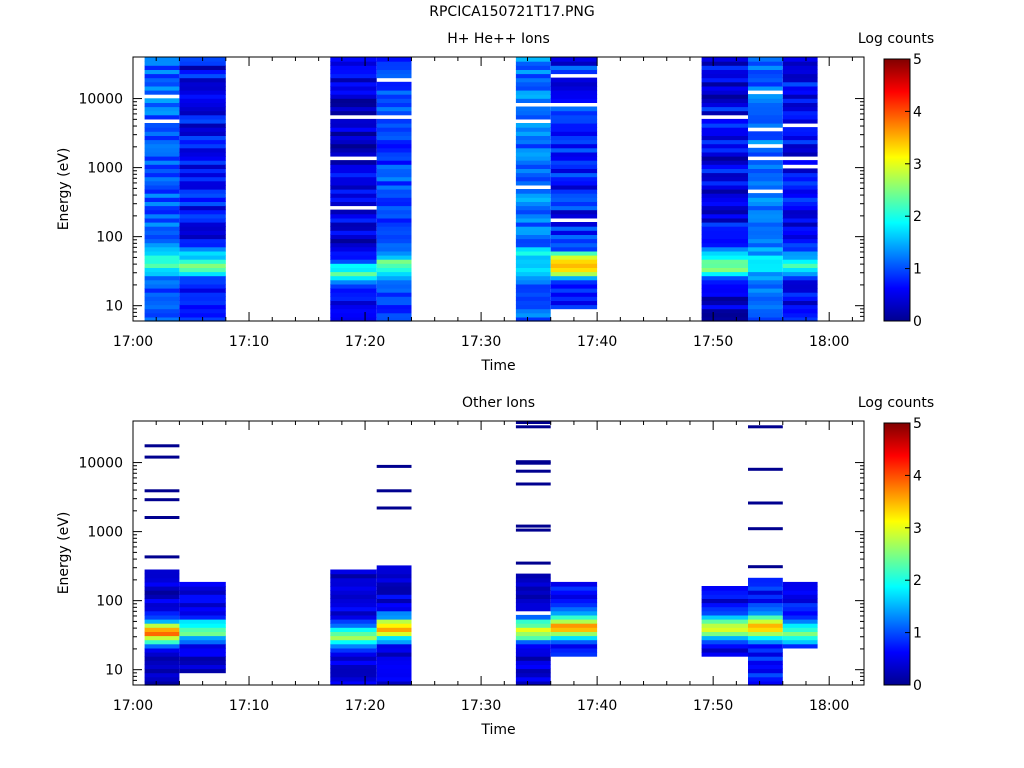 This screenshot has width=1024, height=768. Describe the element at coordinates (713, 706) in the screenshot. I see `x-tick-label: 17:50` at that location.